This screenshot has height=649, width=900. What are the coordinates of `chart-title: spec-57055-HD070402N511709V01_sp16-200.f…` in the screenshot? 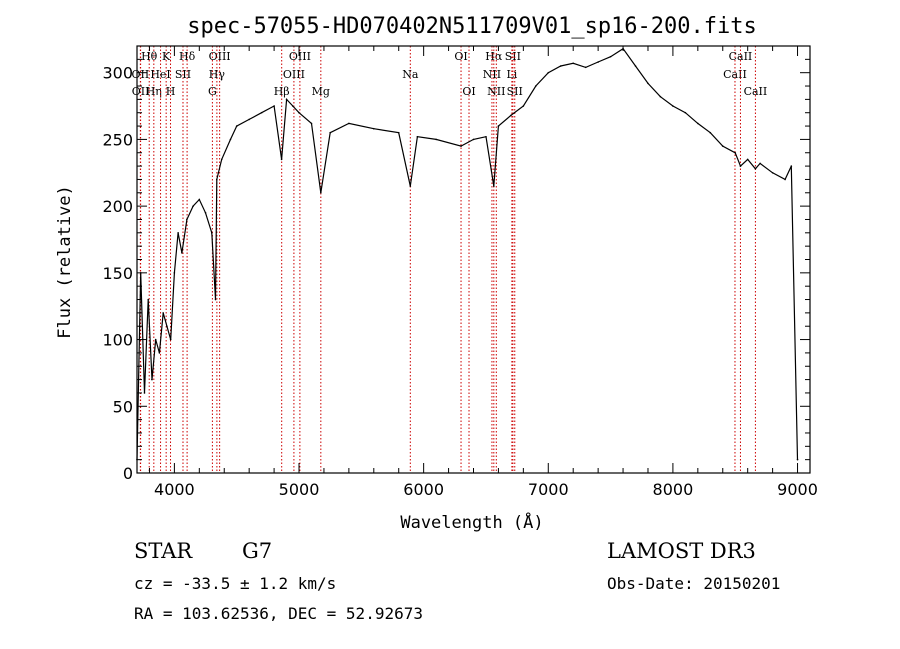 It's located at (472, 26).